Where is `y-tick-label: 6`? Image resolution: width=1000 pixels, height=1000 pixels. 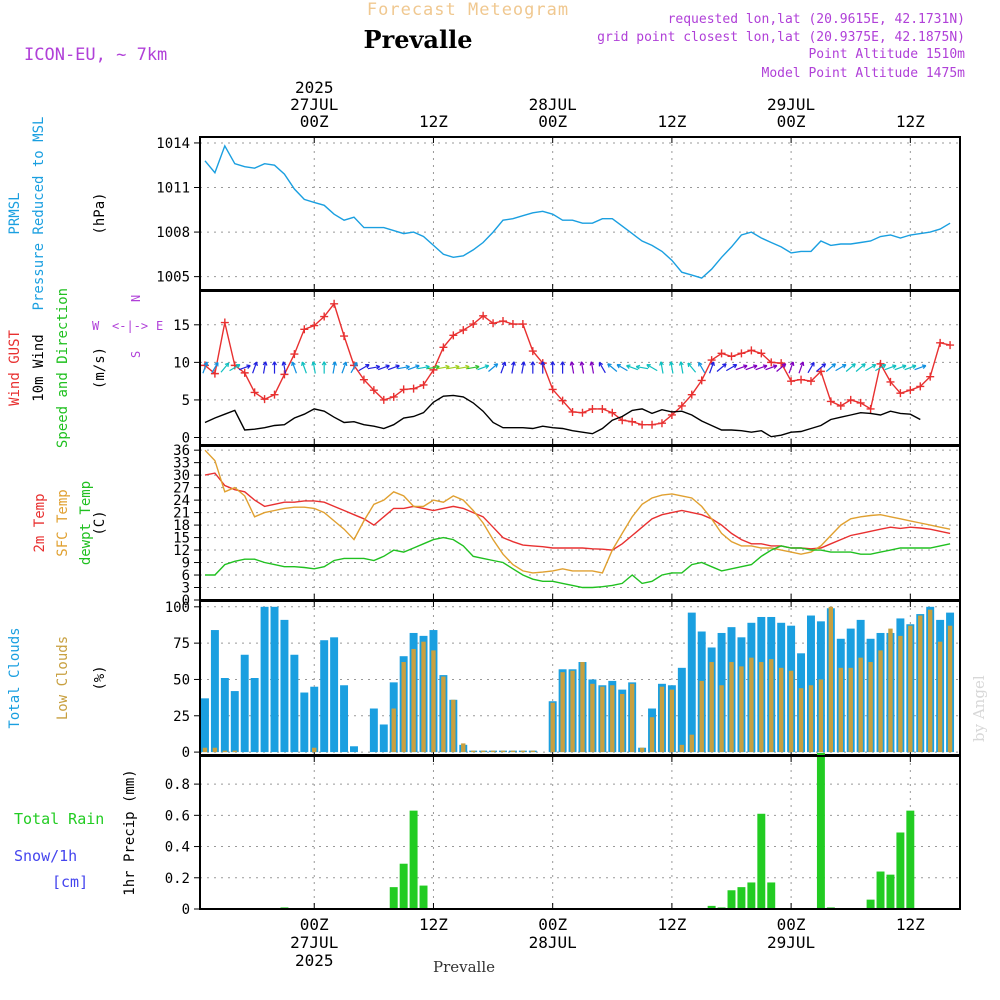 y-tick-label: 6 is located at coordinates (186, 576).